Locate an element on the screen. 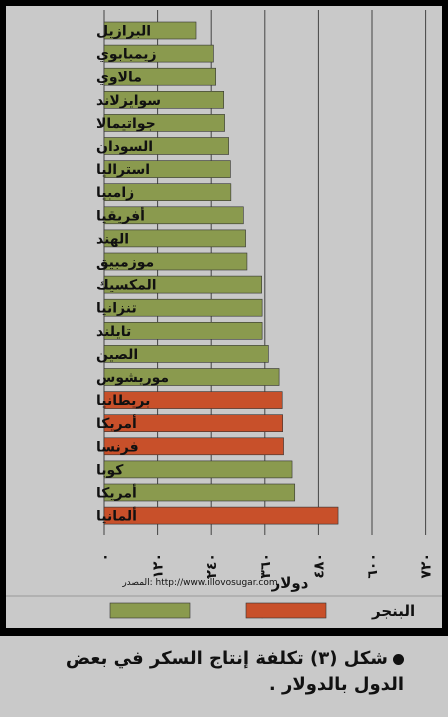 The image size is (448, 717). x-tick-label: ٢٤٠ is located at coordinates (212, 566).